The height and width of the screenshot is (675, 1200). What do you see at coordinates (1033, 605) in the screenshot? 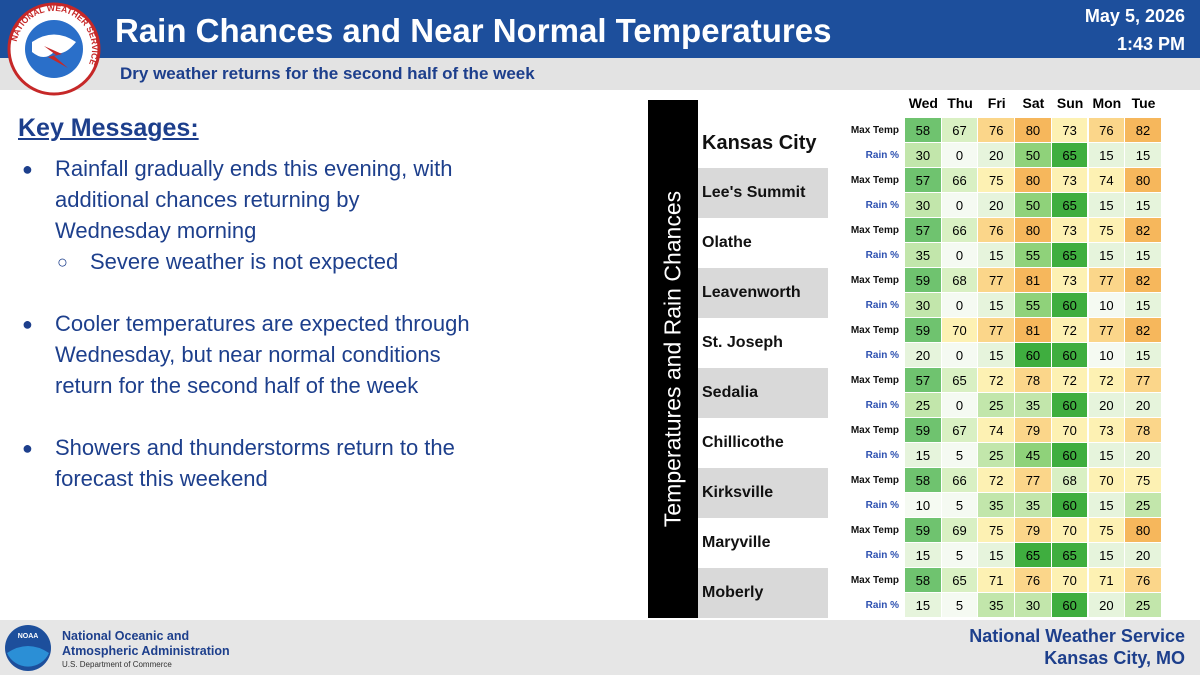
I see `rain-cell: 30` at bounding box center [1033, 605].